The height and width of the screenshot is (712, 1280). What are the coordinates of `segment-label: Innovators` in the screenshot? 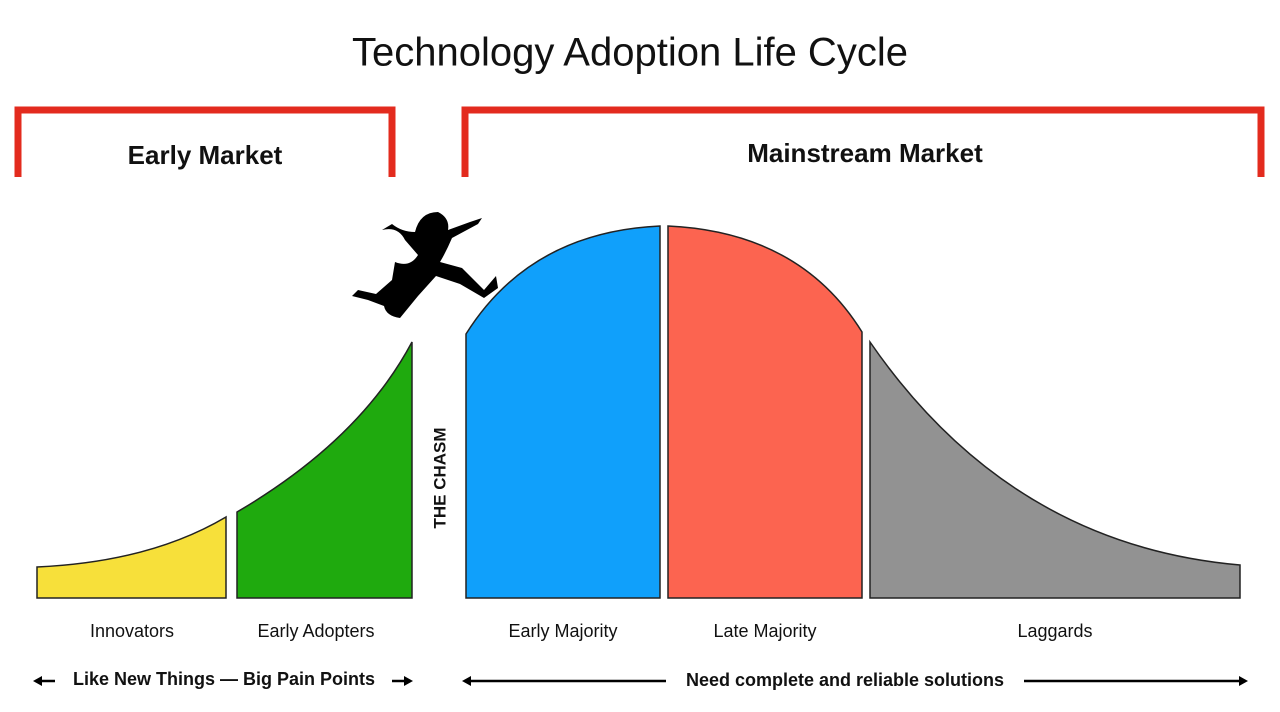 It's located at (132, 631).